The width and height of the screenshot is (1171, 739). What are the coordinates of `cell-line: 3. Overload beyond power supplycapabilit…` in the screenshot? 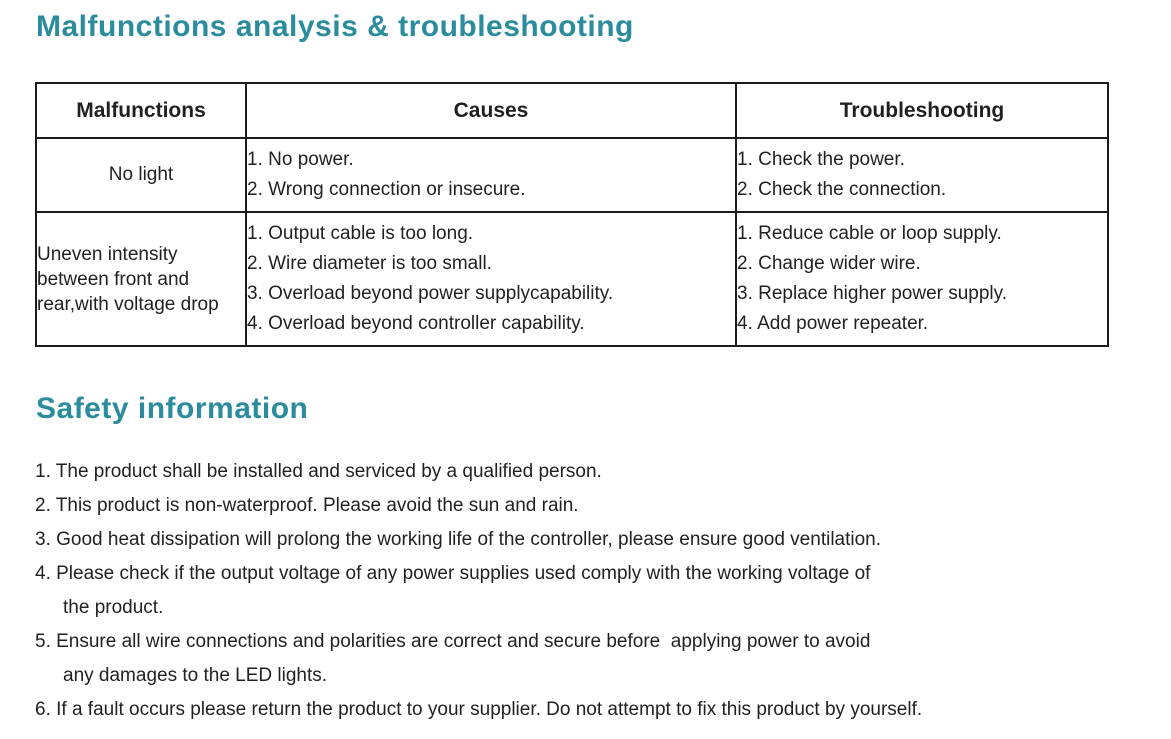 It's located at (430, 293).